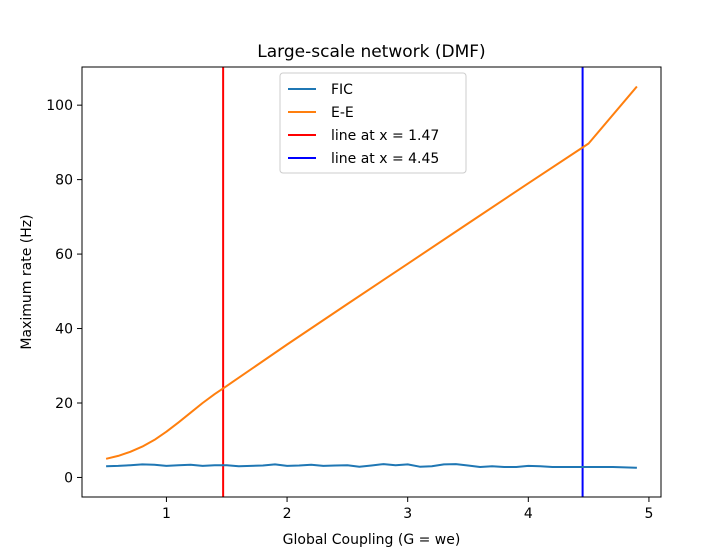 The height and width of the screenshot is (560, 718). Describe the element at coordinates (64, 330) in the screenshot. I see `y-tick-label: 40` at that location.